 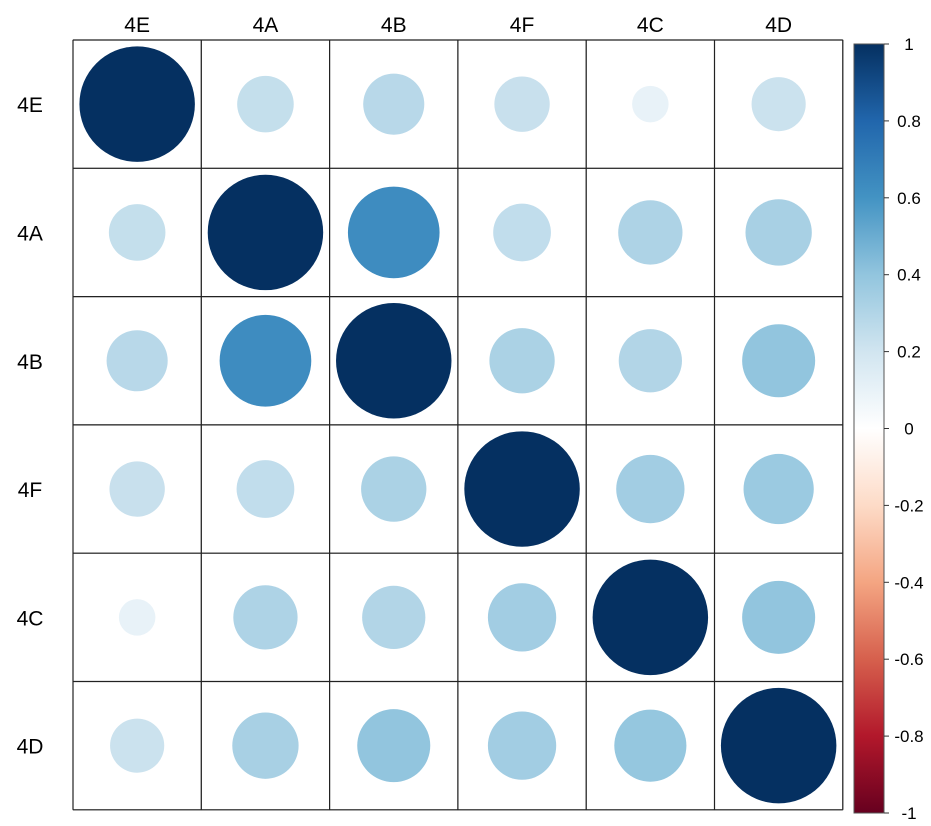 I want to click on circle-4F-4D, so click(x=778, y=489).